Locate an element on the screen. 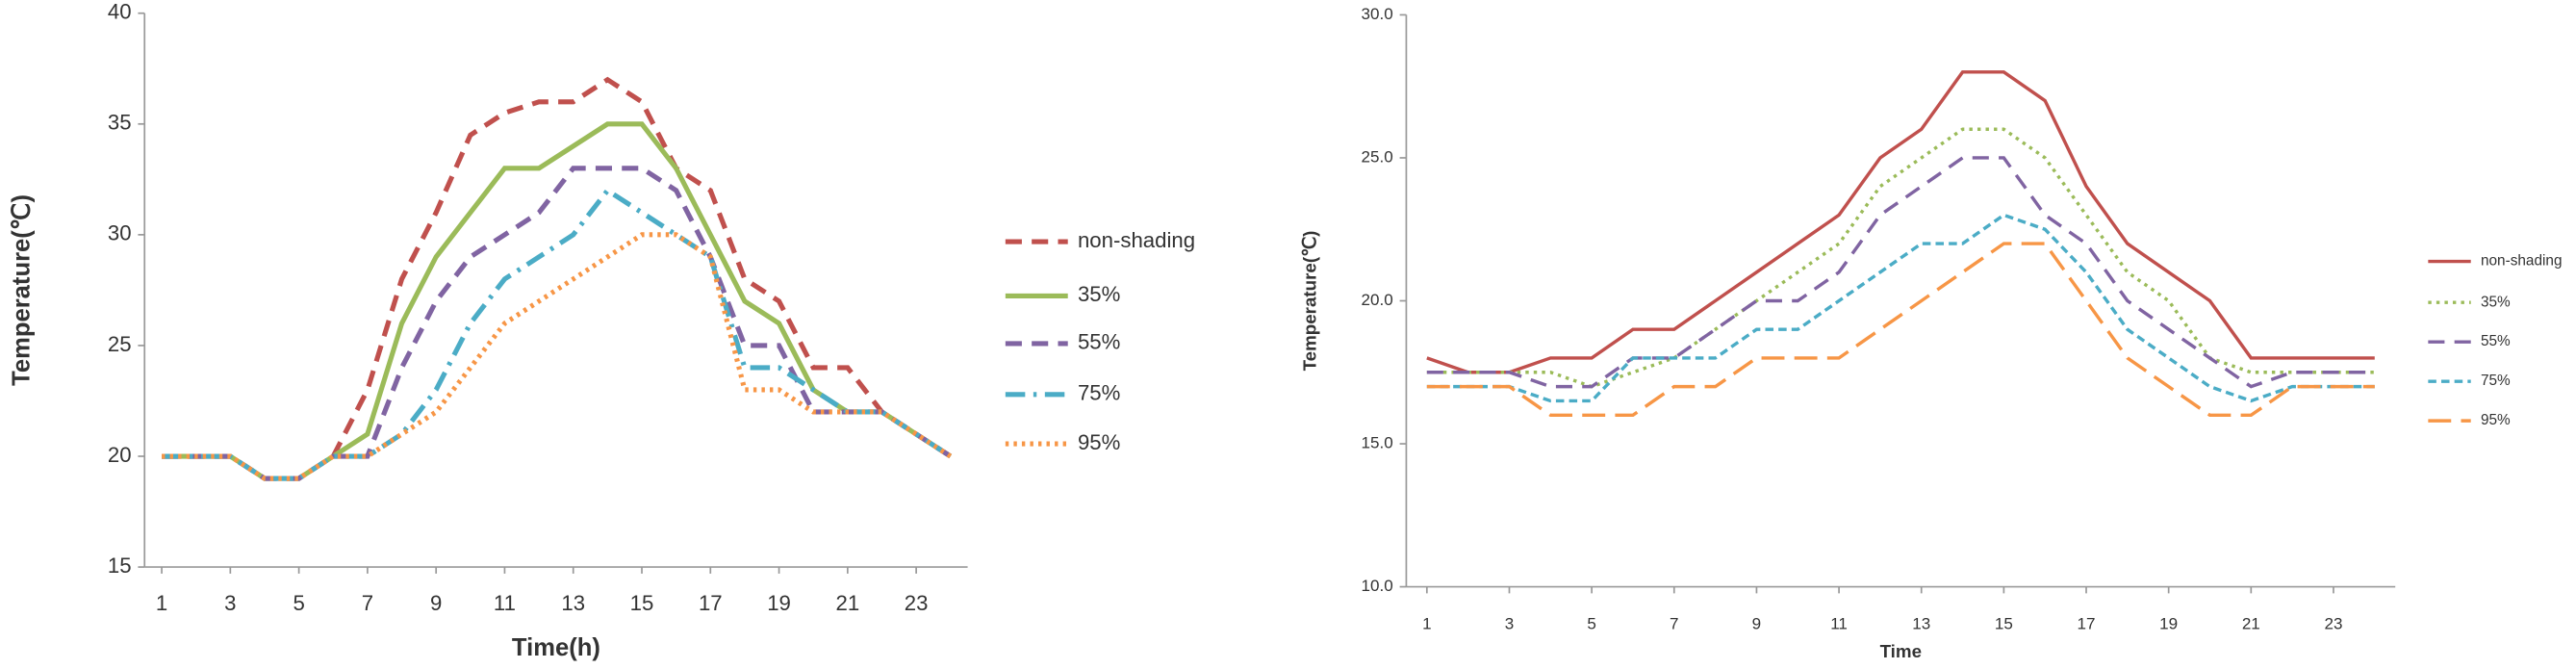  y-tick-label: 10.0 is located at coordinates (1377, 586).